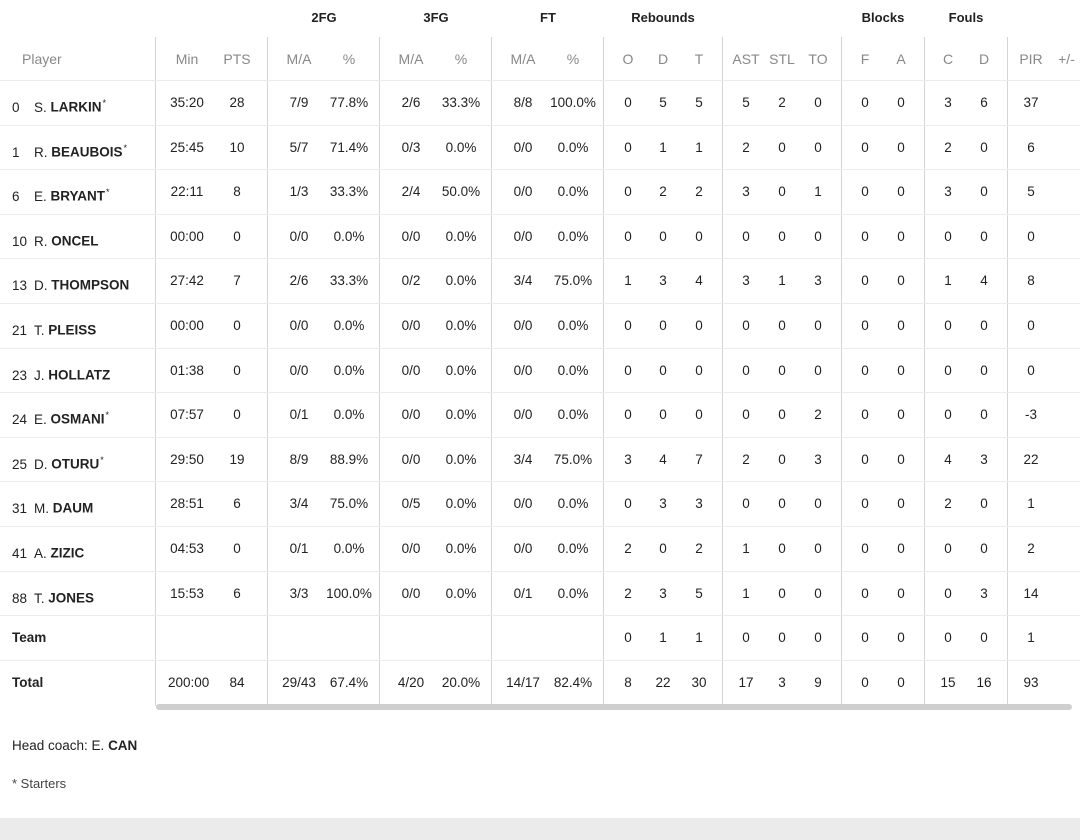  What do you see at coordinates (82, 148) in the screenshot?
I see `player-name-link: 1 R. BEAUBOIS*` at bounding box center [82, 148].